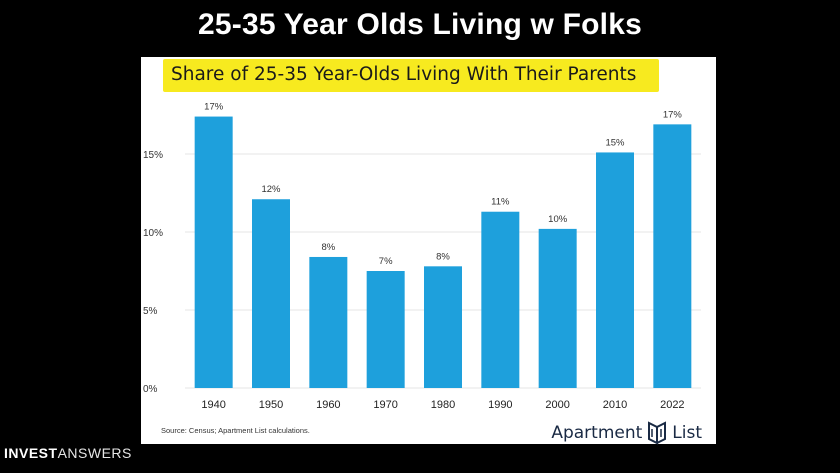 This screenshot has height=473, width=840. I want to click on title-highlight, so click(411, 75).